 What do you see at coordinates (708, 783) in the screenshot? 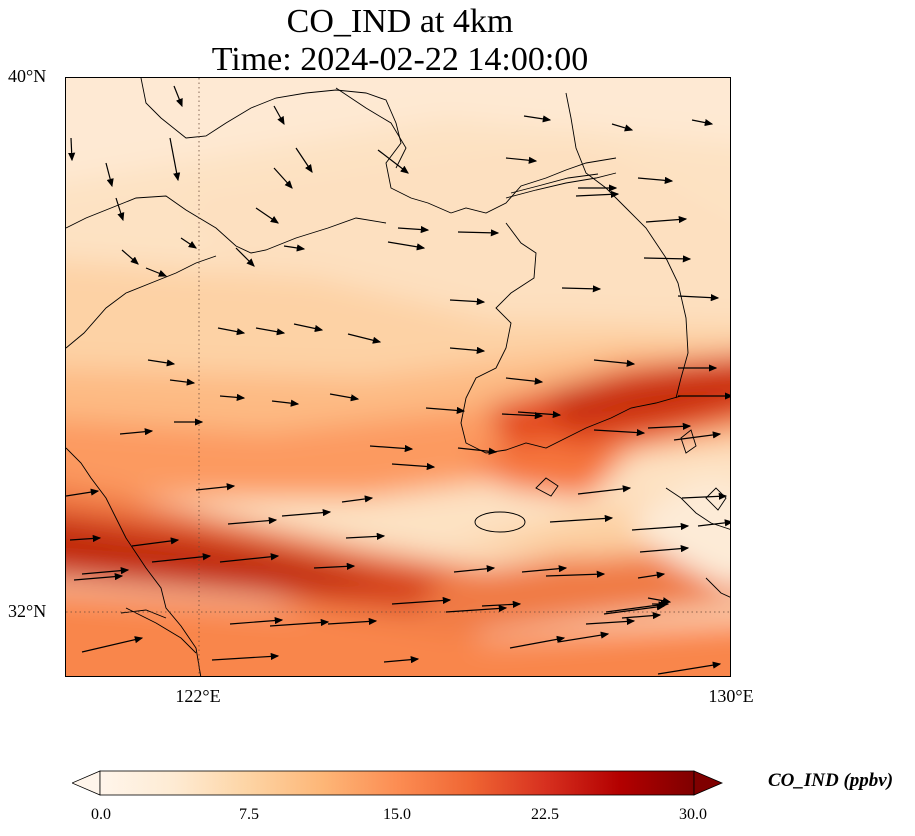
I see `colorbar-max-extend` at bounding box center [708, 783].